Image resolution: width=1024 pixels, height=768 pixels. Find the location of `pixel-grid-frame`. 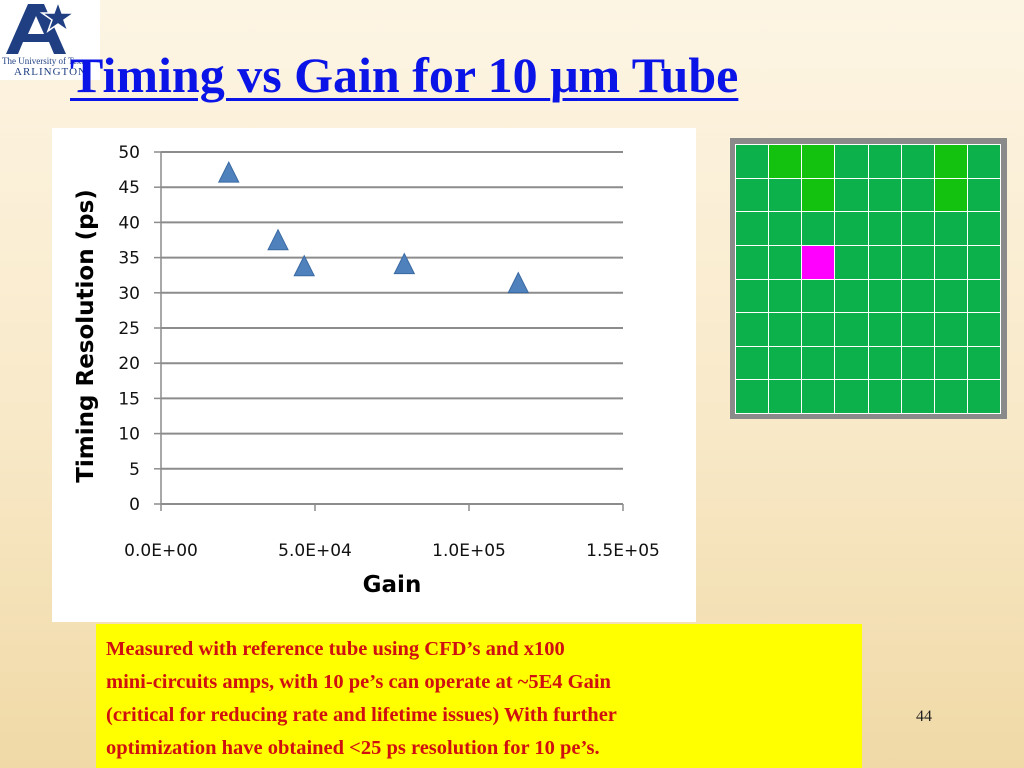

pixel-grid-frame is located at coordinates (868, 278).